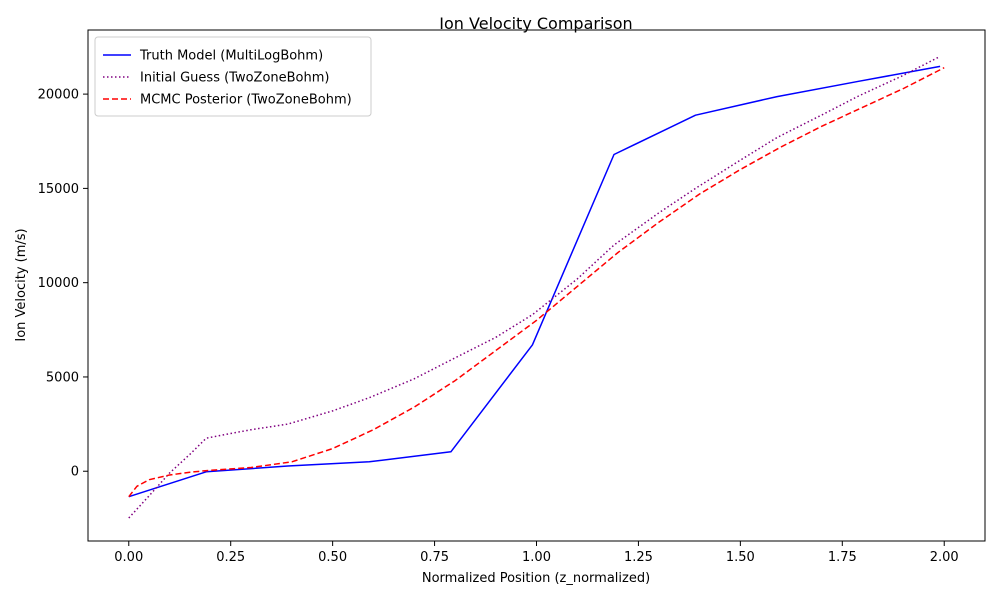  I want to click on x-tick-label: 1.00, so click(536, 557).